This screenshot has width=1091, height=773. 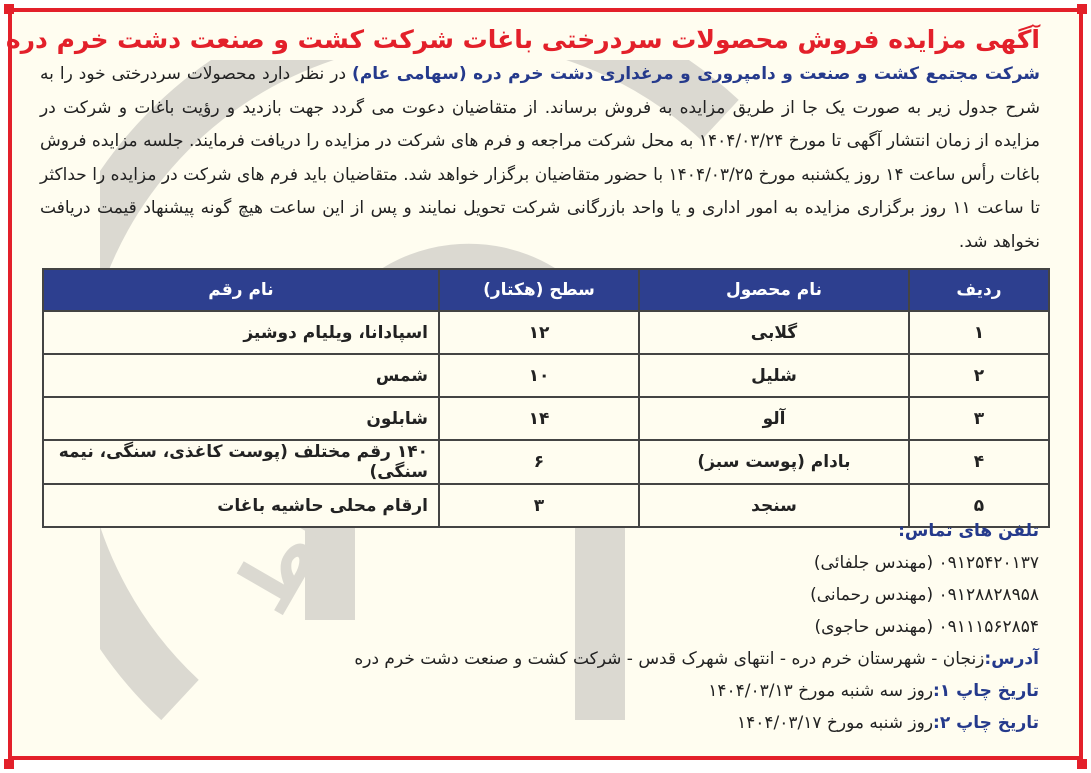 What do you see at coordinates (241, 505) in the screenshot?
I see `cell-variety: ارقام محلی حاشیه باغات` at bounding box center [241, 505].